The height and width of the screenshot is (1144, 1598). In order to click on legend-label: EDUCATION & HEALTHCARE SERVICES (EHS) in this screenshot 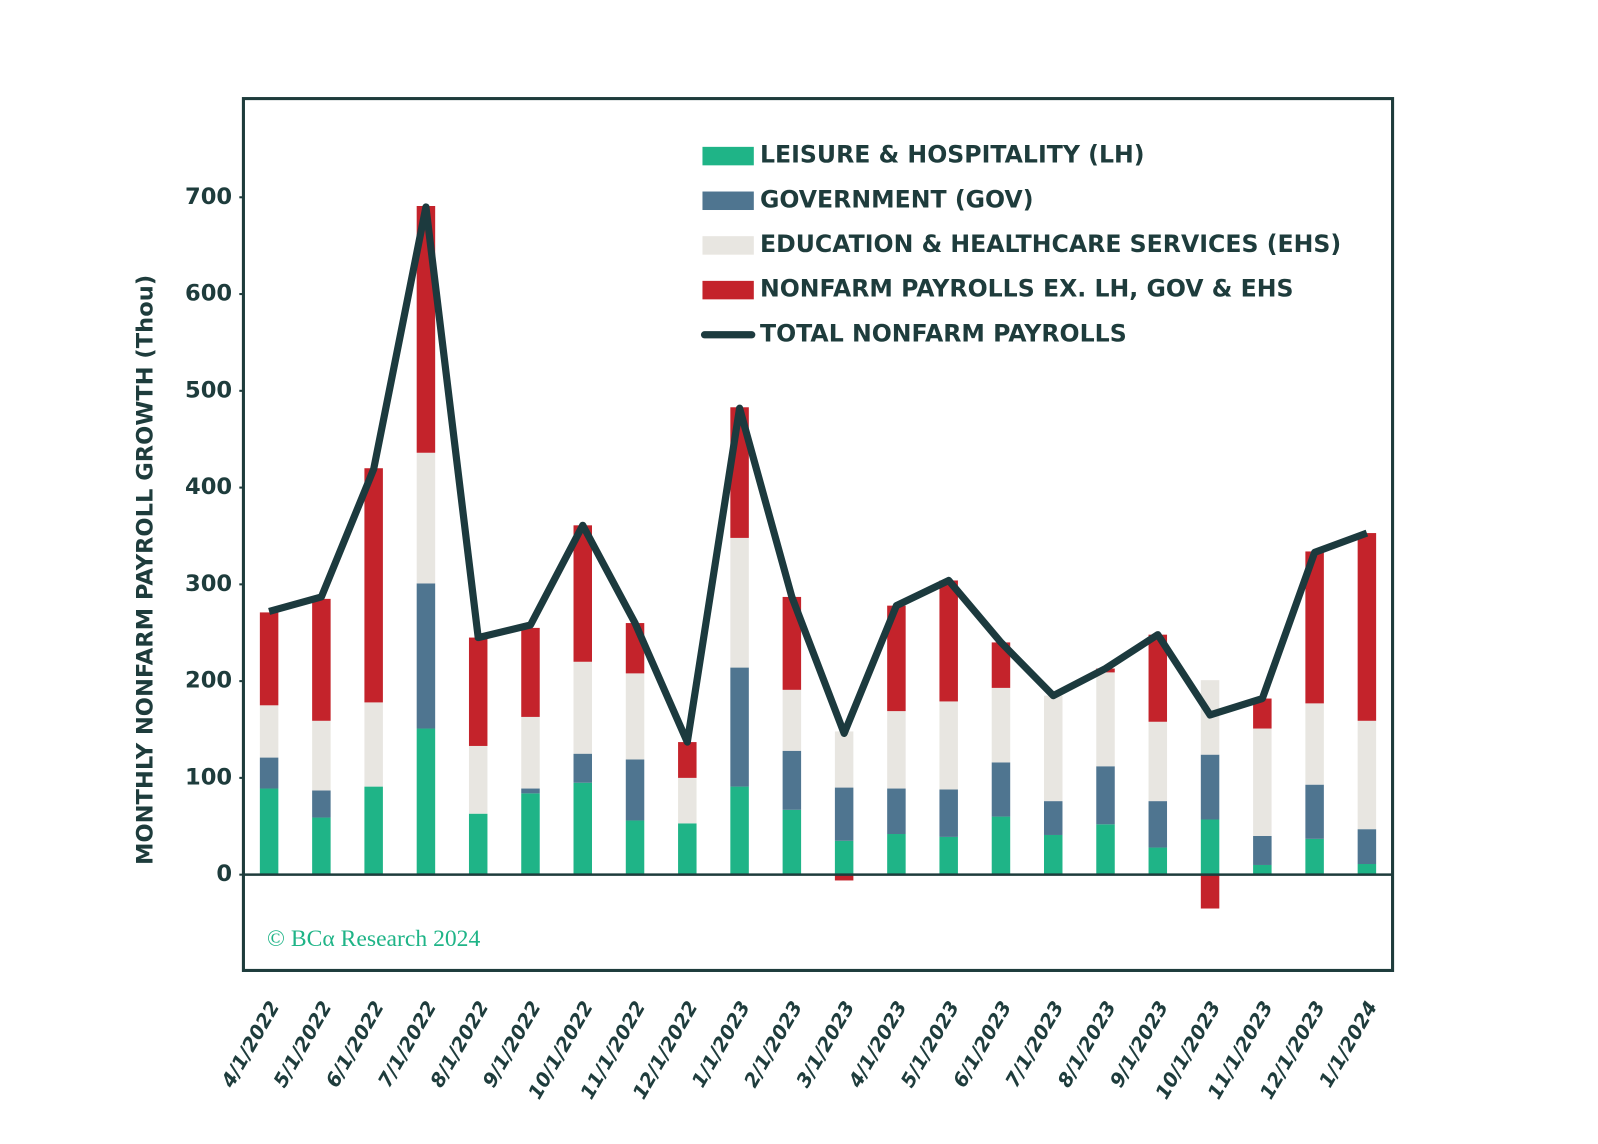, I will do `click(1050, 244)`.